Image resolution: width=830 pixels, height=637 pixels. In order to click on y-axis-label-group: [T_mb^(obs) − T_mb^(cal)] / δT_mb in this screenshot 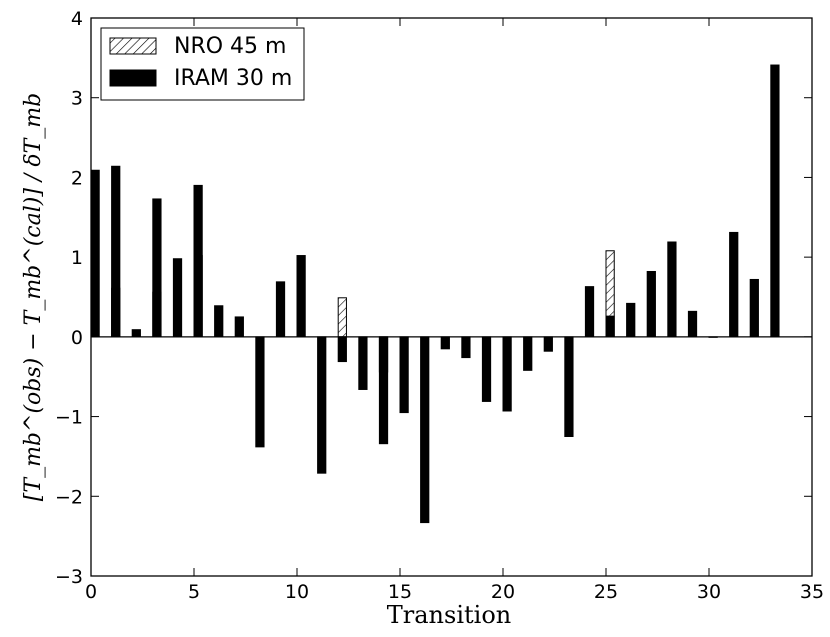, I will do `click(33, 297)`.